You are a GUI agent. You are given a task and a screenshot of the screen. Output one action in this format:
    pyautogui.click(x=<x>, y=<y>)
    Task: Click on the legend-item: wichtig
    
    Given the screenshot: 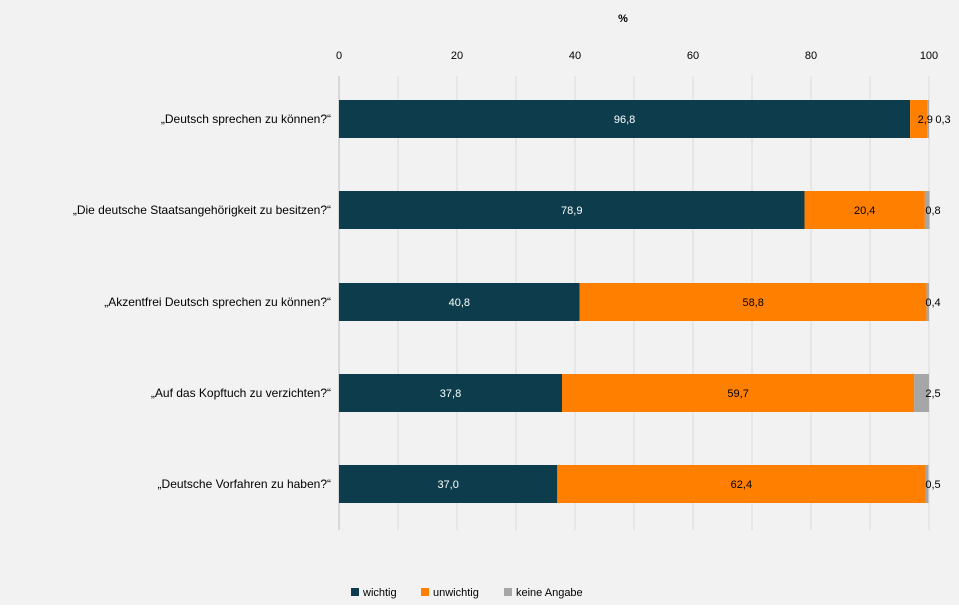 What is the action you would take?
    pyautogui.click(x=374, y=593)
    